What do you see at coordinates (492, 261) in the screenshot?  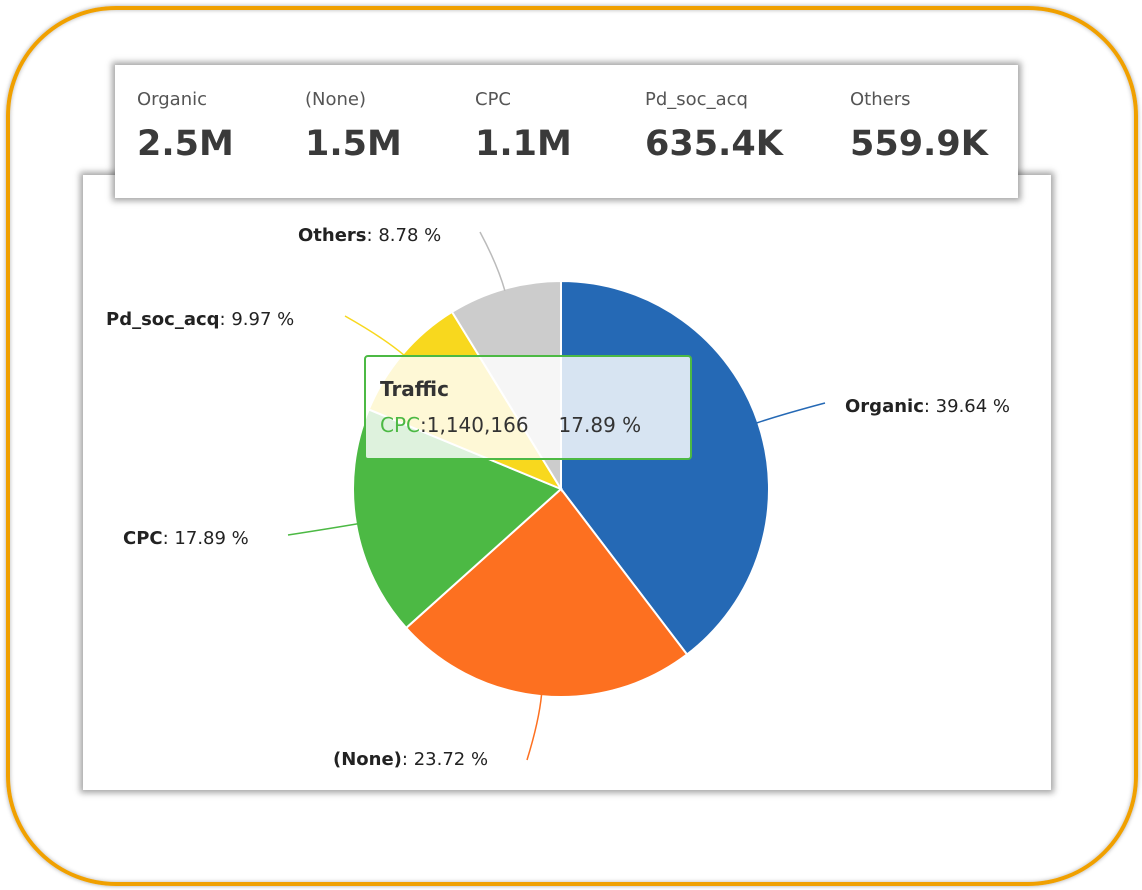 I see `leader-line-others` at bounding box center [492, 261].